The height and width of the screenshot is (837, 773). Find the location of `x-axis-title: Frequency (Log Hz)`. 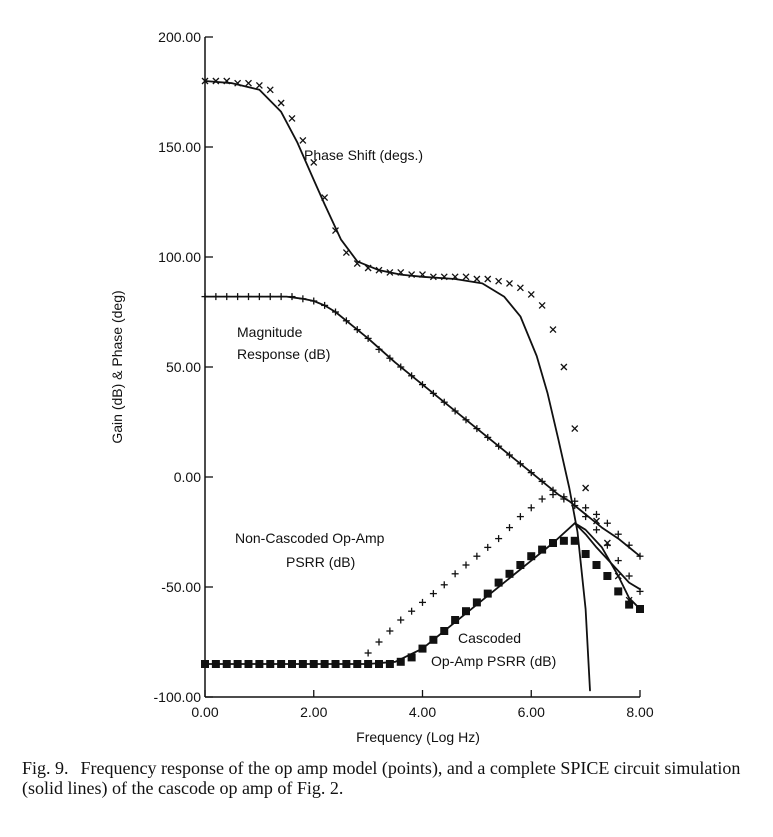

x-axis-title: Frequency (Log Hz) is located at coordinates (418, 737).